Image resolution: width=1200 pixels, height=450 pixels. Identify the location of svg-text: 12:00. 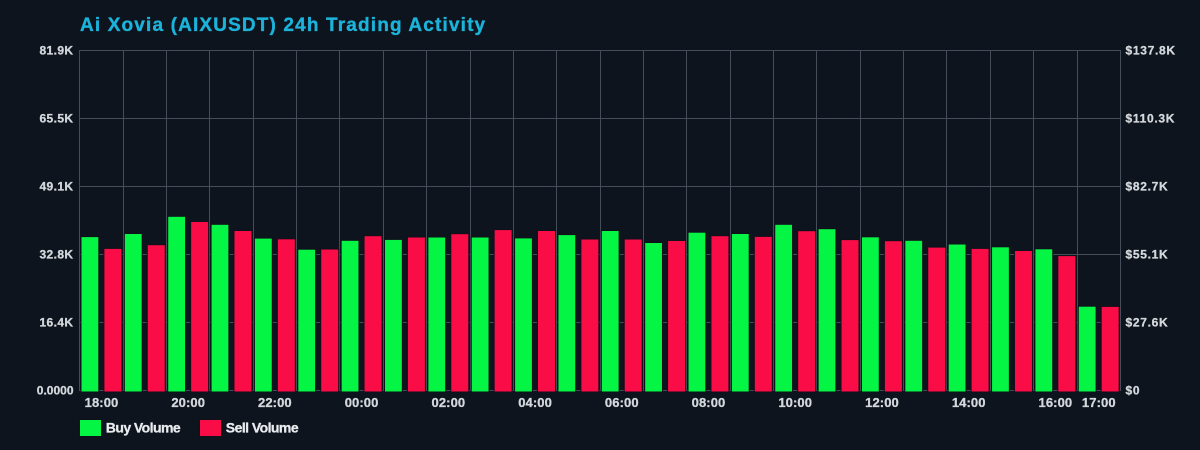
(882, 402).